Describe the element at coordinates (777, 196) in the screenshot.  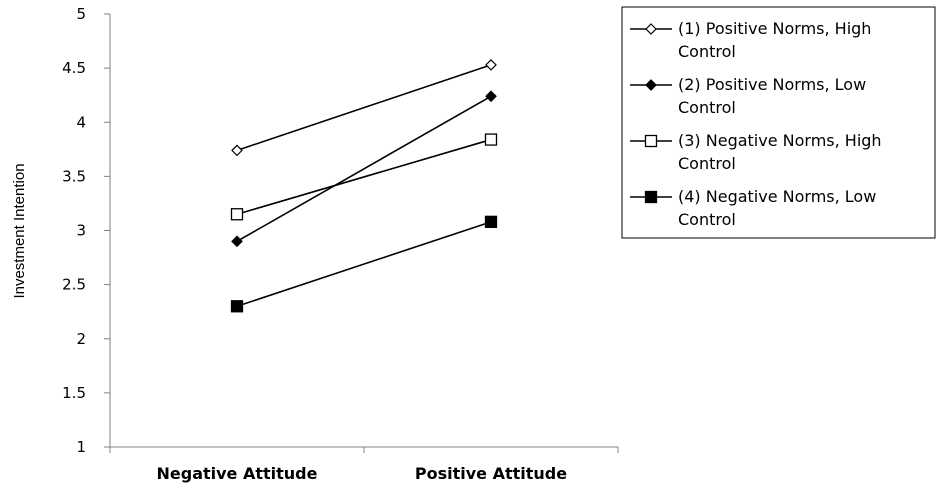
I see `legend-label: (4) Negative Norms, Low` at that location.